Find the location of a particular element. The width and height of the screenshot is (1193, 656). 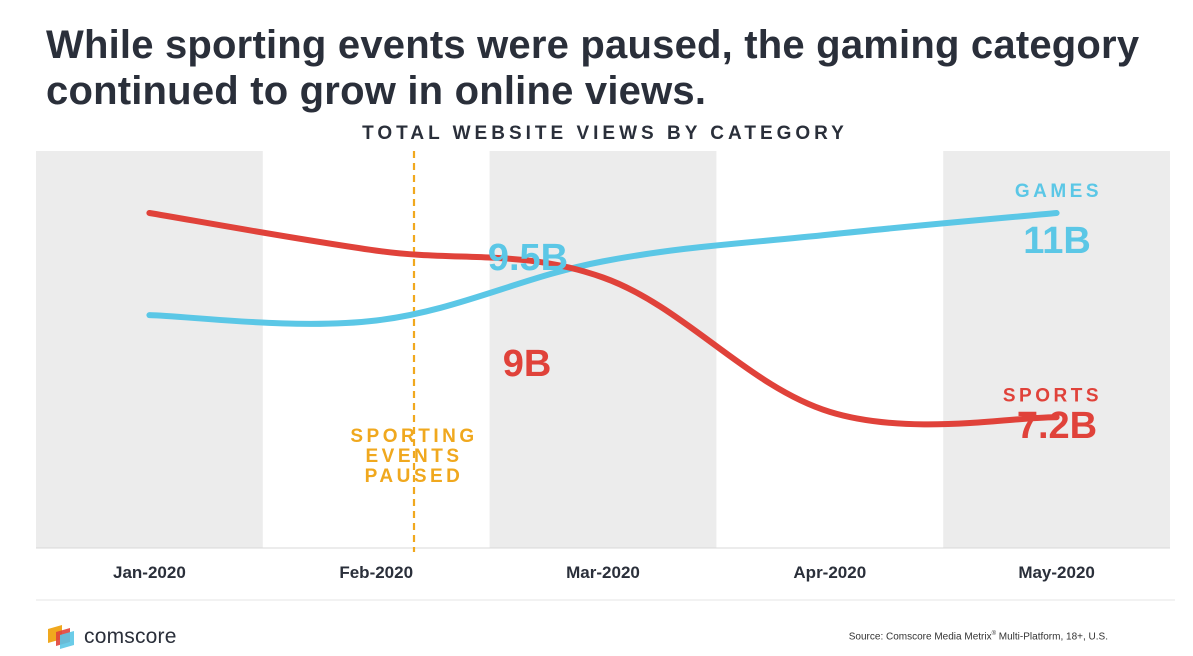

source-mark: ® is located at coordinates (994, 634).